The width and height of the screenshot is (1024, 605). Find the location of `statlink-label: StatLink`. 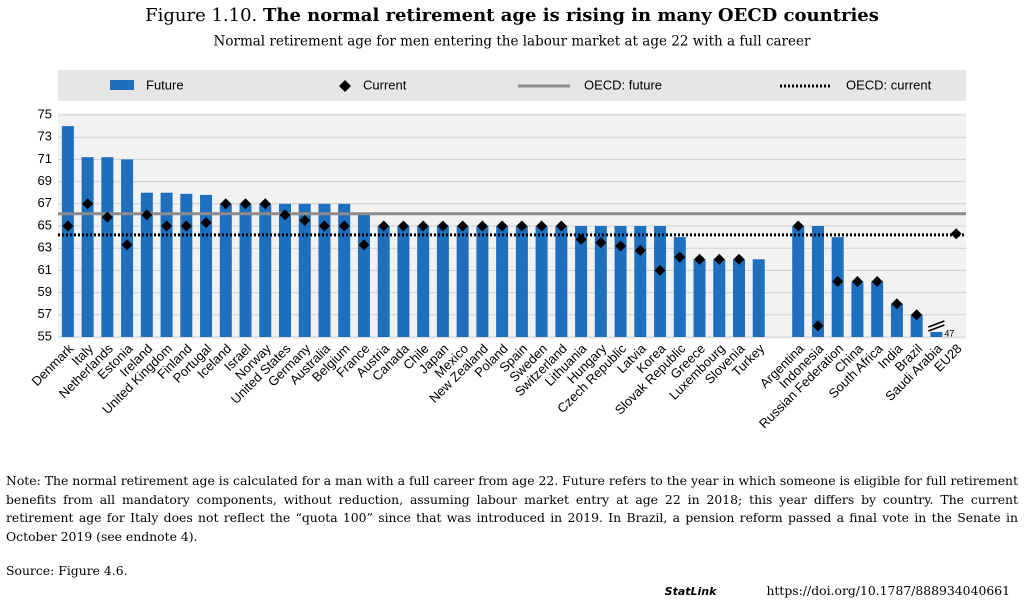

statlink-label: StatLink is located at coordinates (690, 591).